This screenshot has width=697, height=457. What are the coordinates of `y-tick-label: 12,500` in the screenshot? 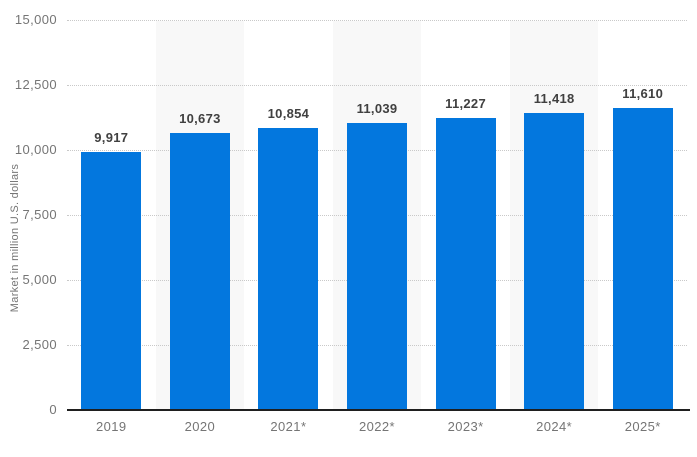 It's located at (35, 84).